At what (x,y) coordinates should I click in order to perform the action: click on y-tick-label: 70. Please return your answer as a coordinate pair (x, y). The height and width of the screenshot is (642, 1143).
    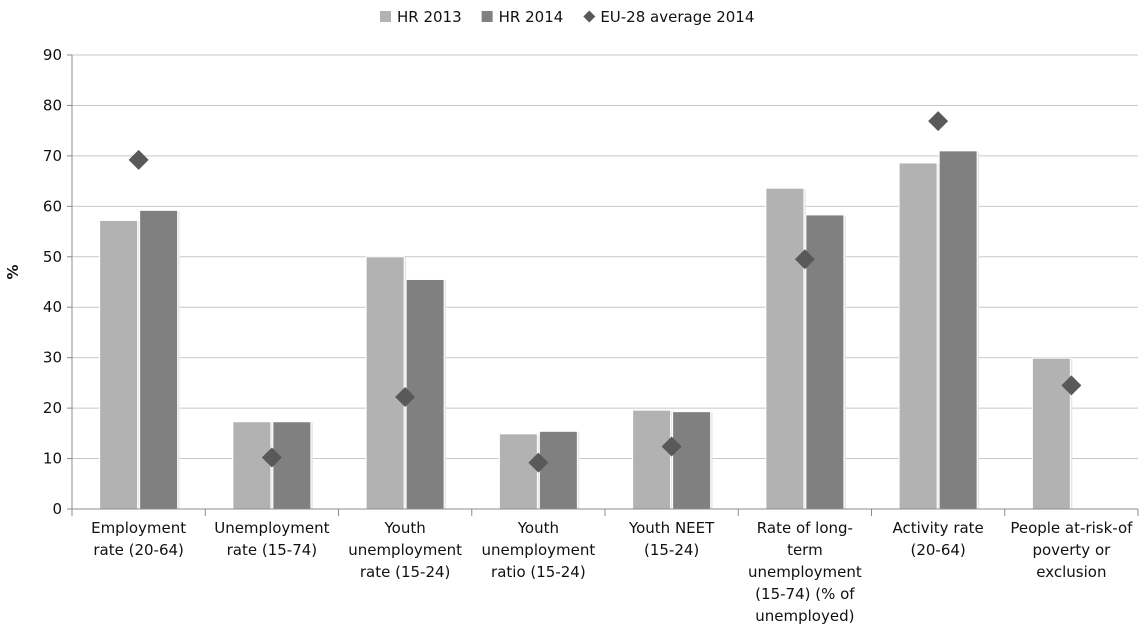
    Looking at the image, I should click on (52, 156).